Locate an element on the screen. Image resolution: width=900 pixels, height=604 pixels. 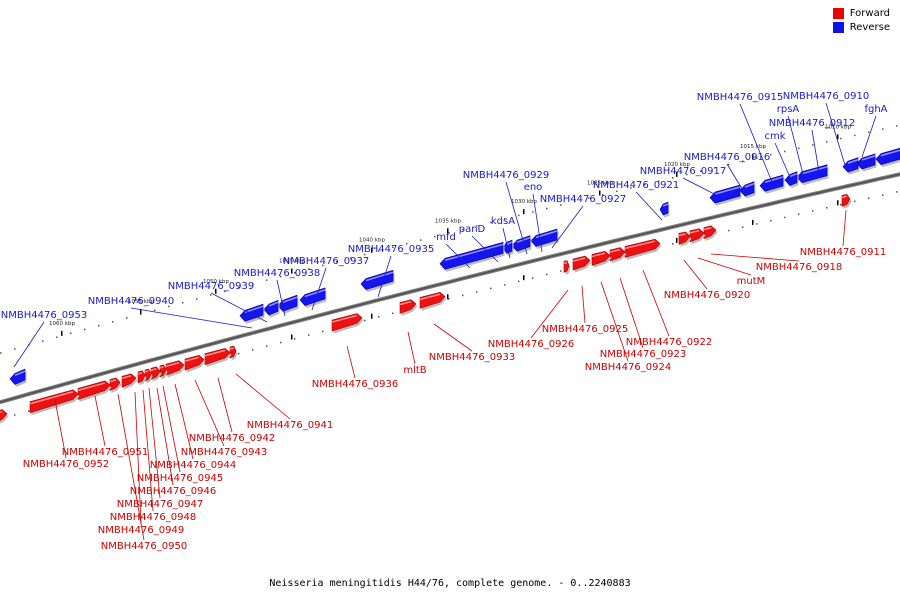
forward_labels-label-NMBH4476_0943: NMBH4476_0943 is located at coordinates (224, 419).